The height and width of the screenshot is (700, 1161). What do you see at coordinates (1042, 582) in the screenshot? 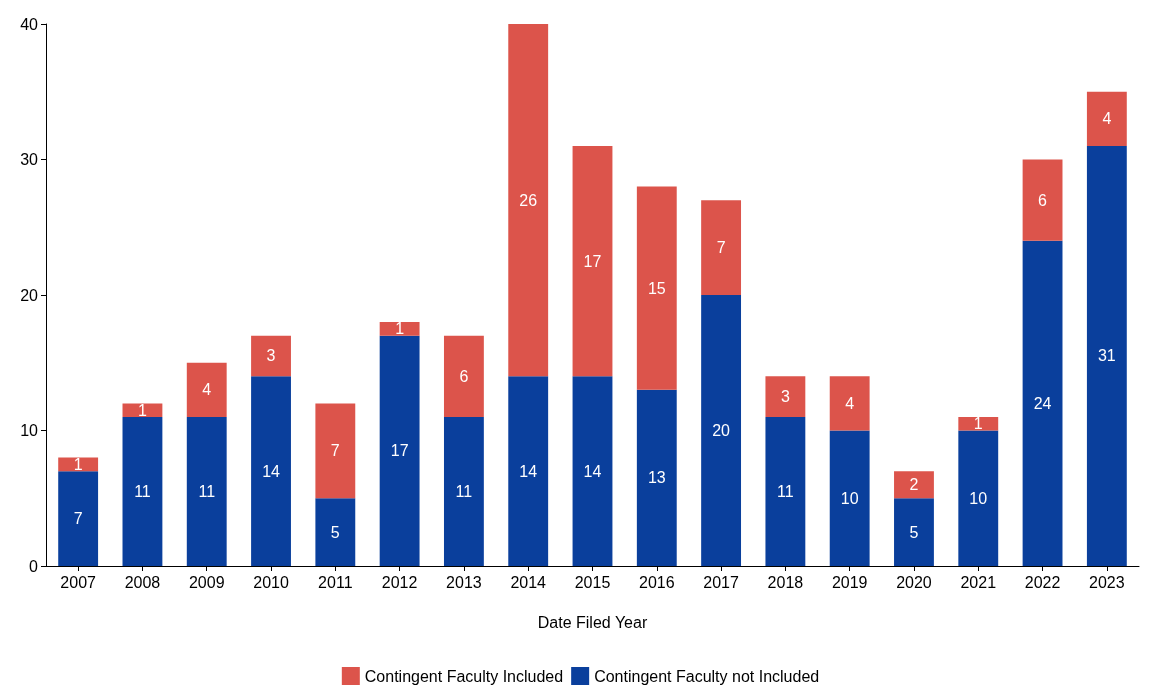
I see `x-tick-label: 2022` at bounding box center [1042, 582].